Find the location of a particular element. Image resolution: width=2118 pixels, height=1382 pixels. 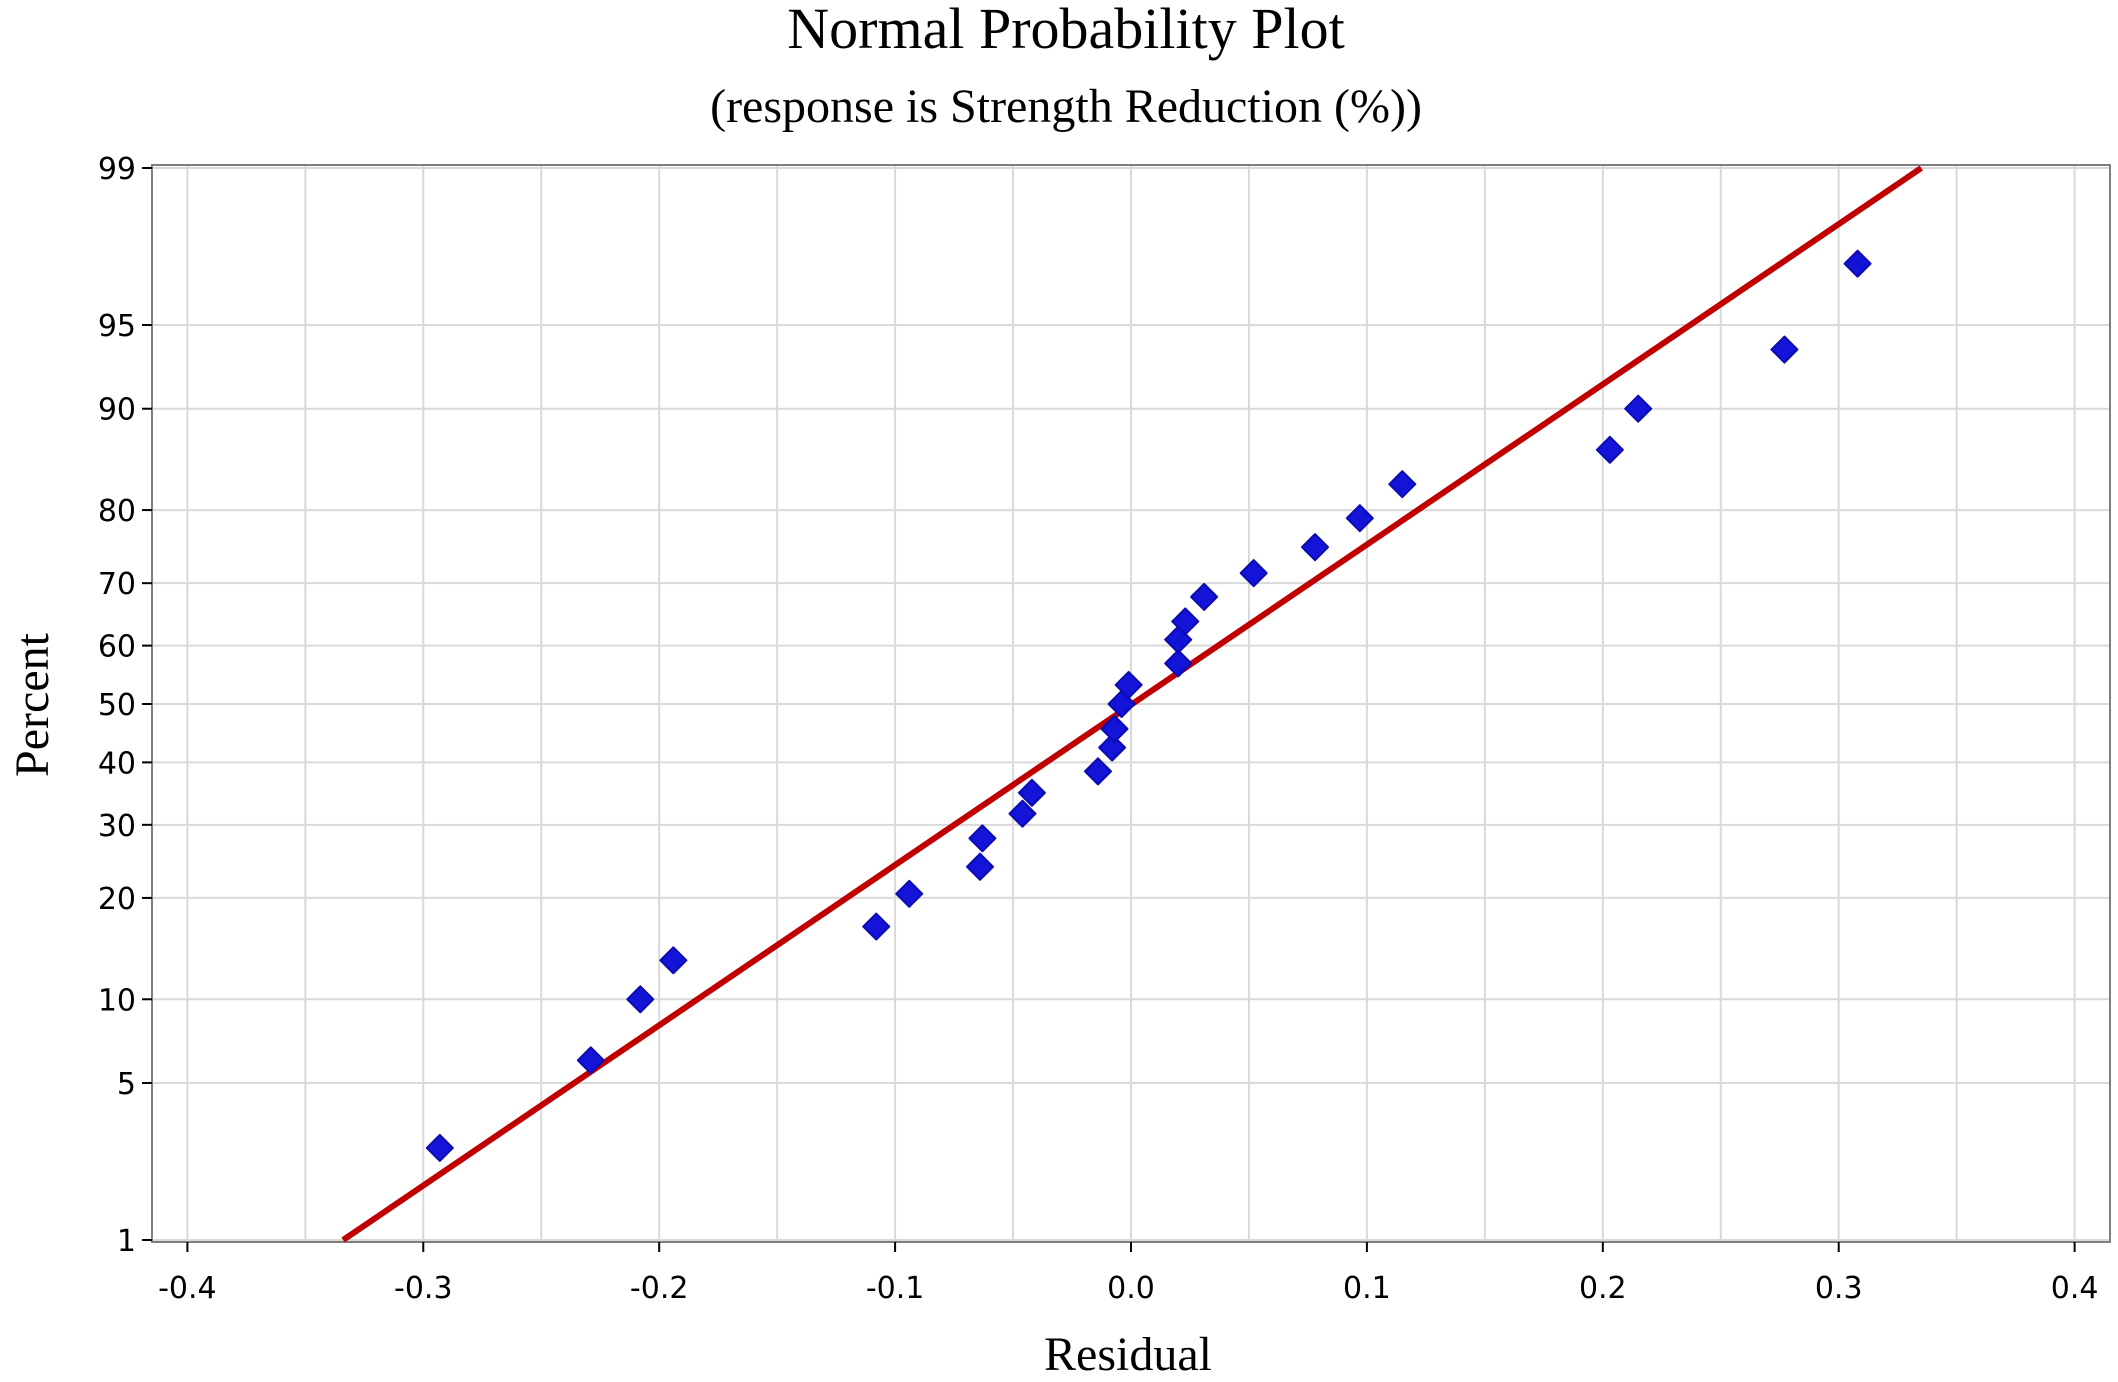

y-tick-label: 70 is located at coordinates (117, 584).